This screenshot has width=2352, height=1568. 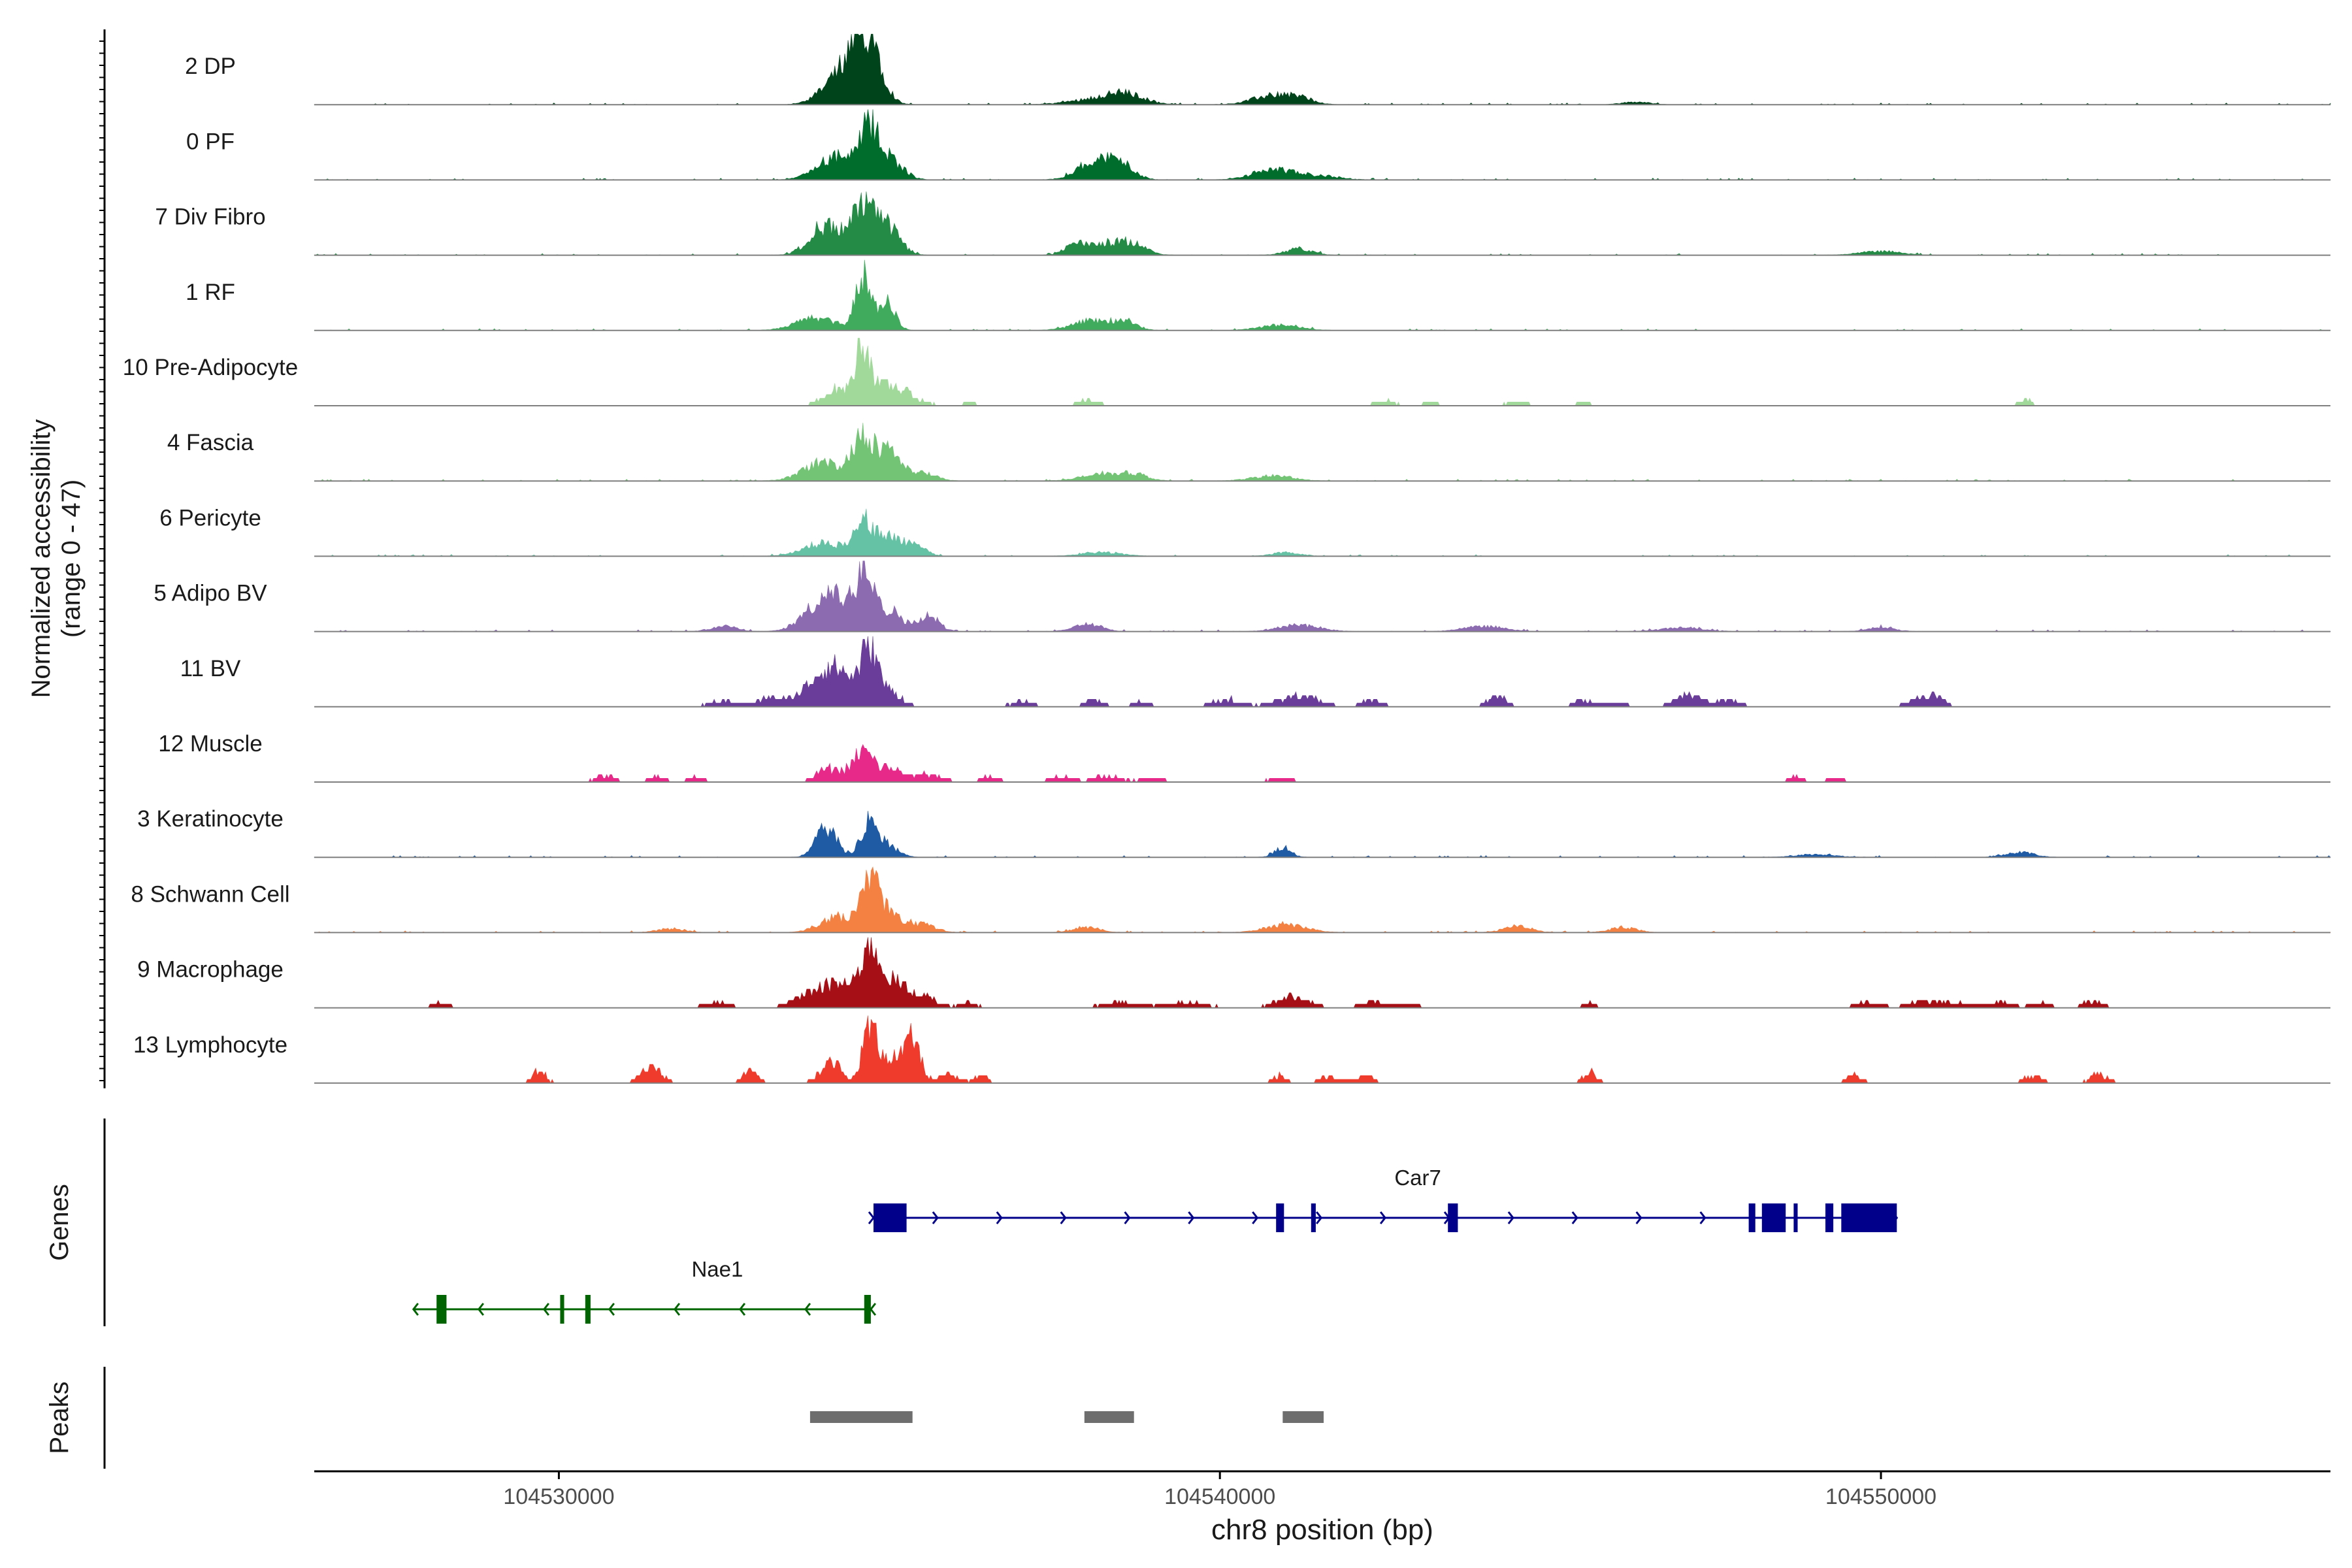 What do you see at coordinates (1383, 1199) in the screenshot?
I see `gene-car7: Car7` at bounding box center [1383, 1199].